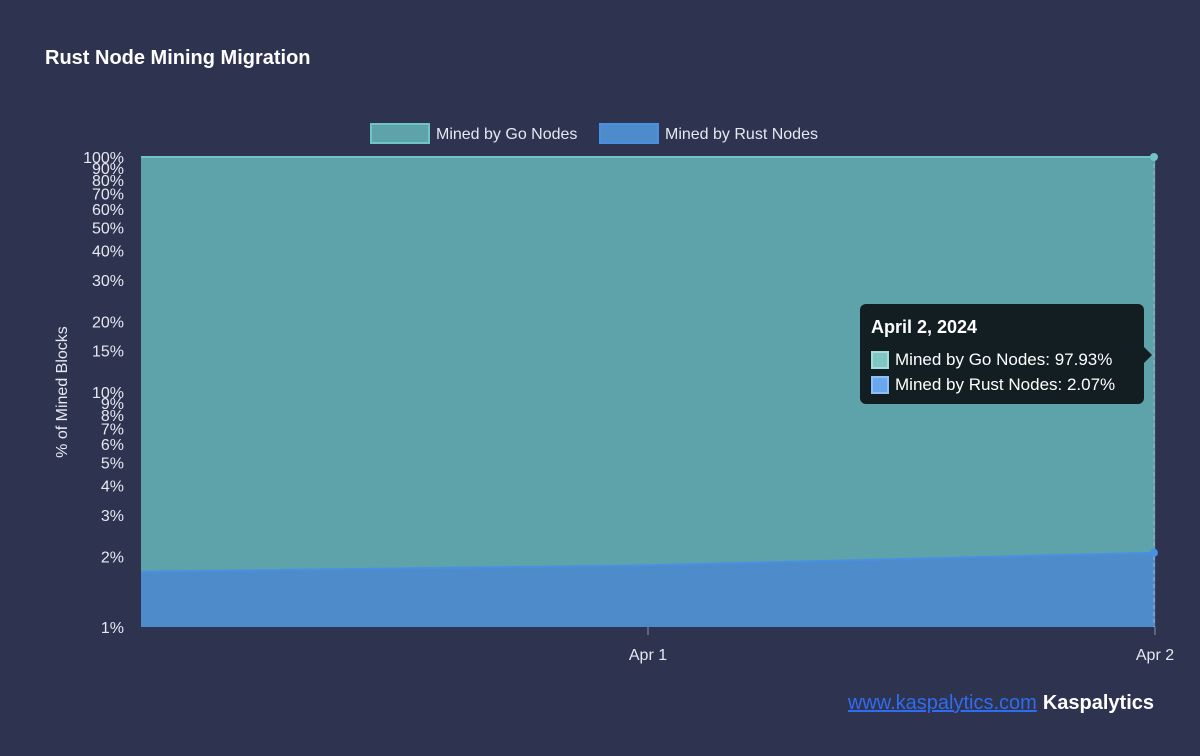 This screenshot has height=756, width=1200. Describe the element at coordinates (108, 181) in the screenshot. I see `y-tick-label: 80%` at that location.